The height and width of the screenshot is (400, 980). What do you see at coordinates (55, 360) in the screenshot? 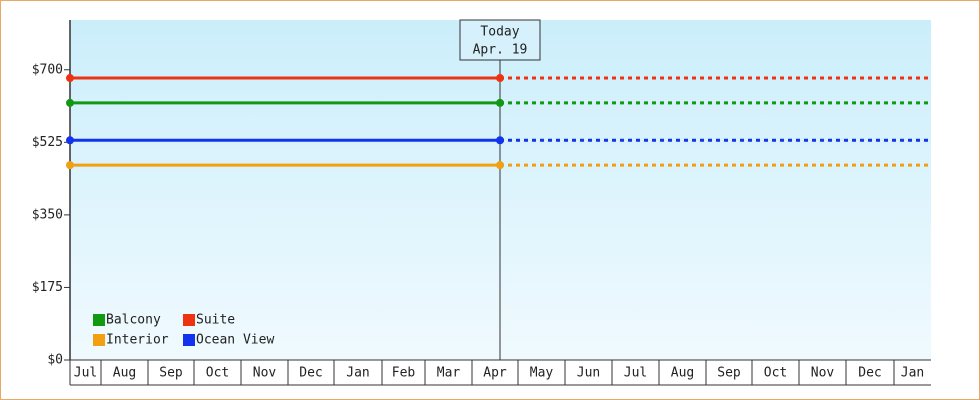
I see `y-tick-label: $0` at bounding box center [55, 360].